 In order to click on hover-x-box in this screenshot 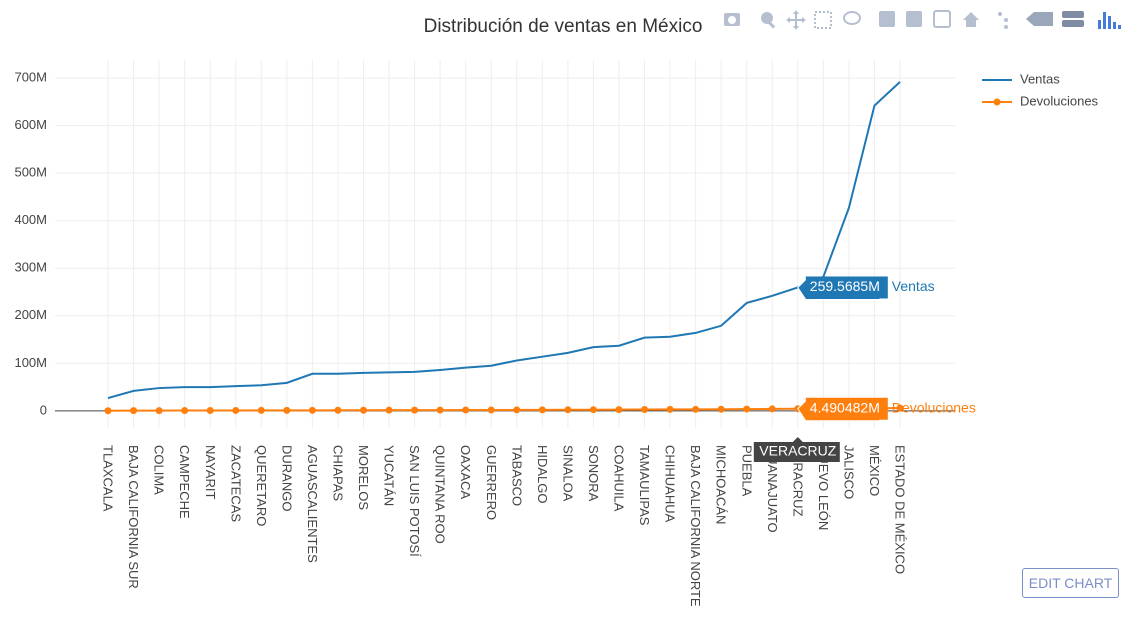, I will do `click(796, 449)`.